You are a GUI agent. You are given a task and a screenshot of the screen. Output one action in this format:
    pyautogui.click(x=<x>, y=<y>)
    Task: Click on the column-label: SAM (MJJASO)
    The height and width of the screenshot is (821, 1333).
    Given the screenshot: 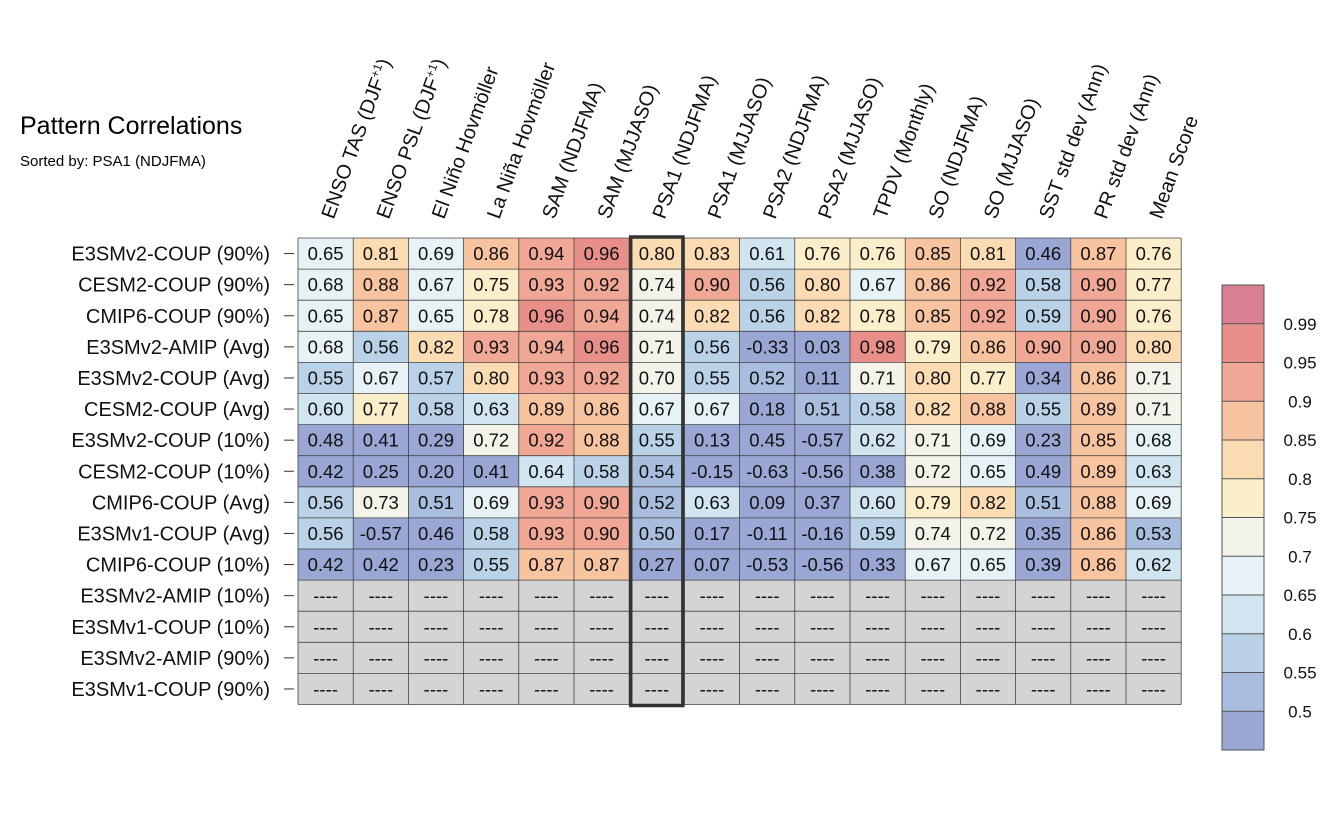 What is the action you would take?
    pyautogui.click(x=628, y=152)
    